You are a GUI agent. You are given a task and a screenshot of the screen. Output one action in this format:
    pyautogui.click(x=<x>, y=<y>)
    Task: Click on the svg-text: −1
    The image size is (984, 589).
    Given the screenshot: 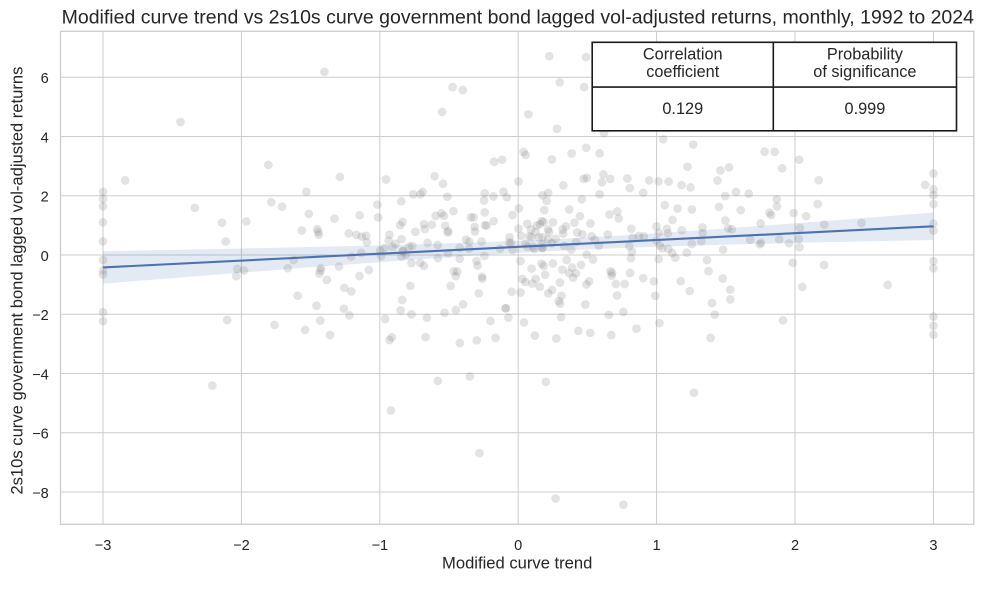 What is the action you would take?
    pyautogui.click(x=379, y=546)
    